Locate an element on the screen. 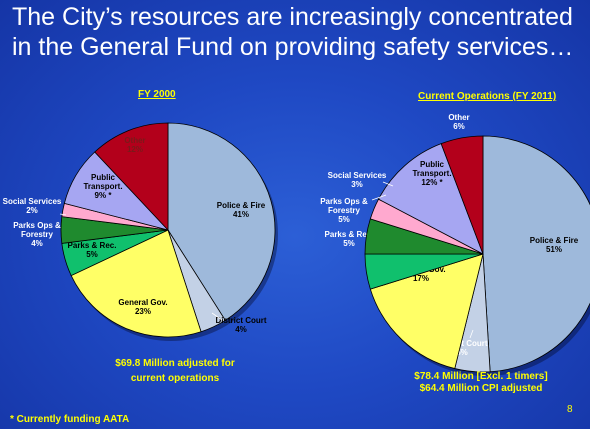 This screenshot has height=429, width=590. leader-line-social-services-fy2000 is located at coordinates (63, 214).